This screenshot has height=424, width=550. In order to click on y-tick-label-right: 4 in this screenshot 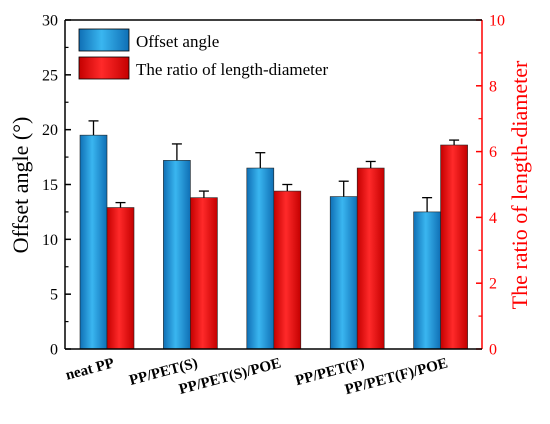, I will do `click(493, 218)`.